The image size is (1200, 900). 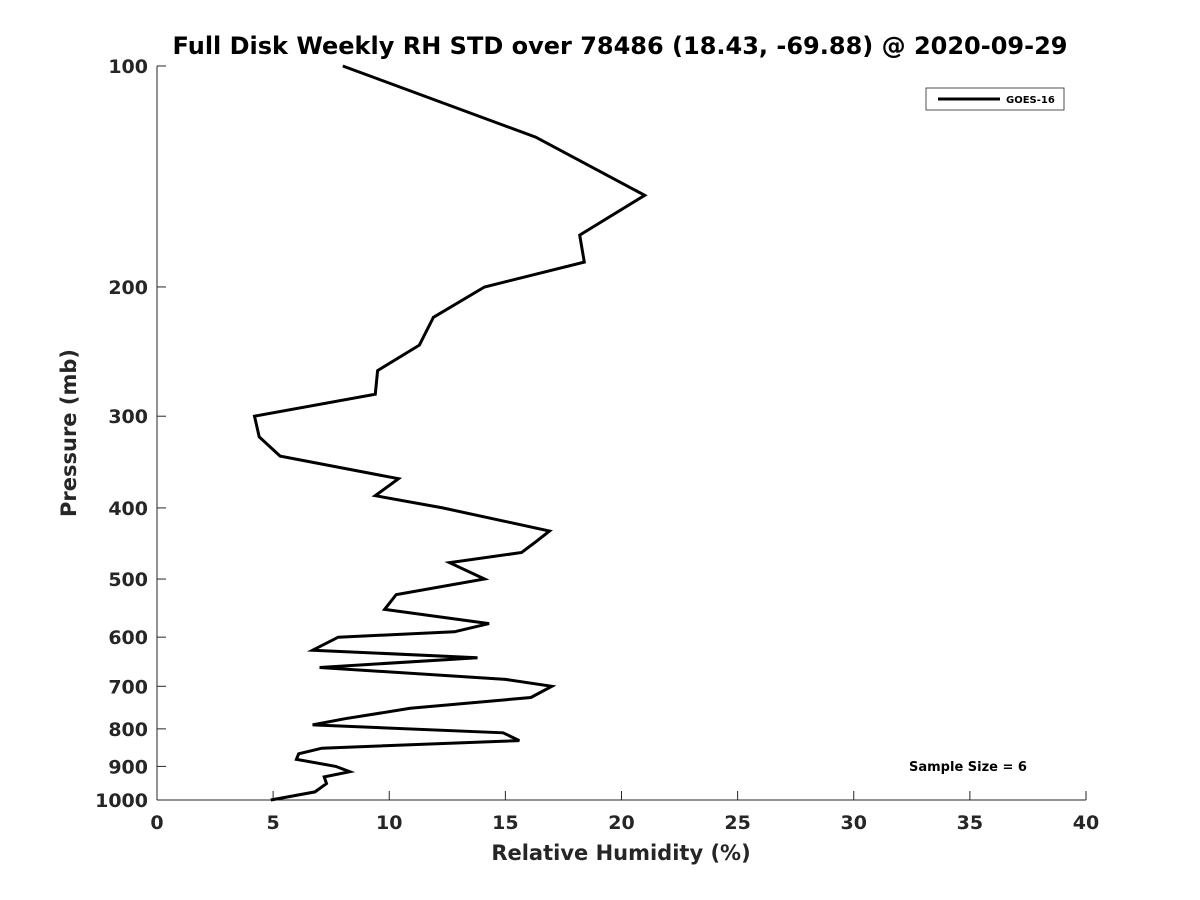 What do you see at coordinates (970, 823) in the screenshot?
I see `x-tick-label: 35` at bounding box center [970, 823].